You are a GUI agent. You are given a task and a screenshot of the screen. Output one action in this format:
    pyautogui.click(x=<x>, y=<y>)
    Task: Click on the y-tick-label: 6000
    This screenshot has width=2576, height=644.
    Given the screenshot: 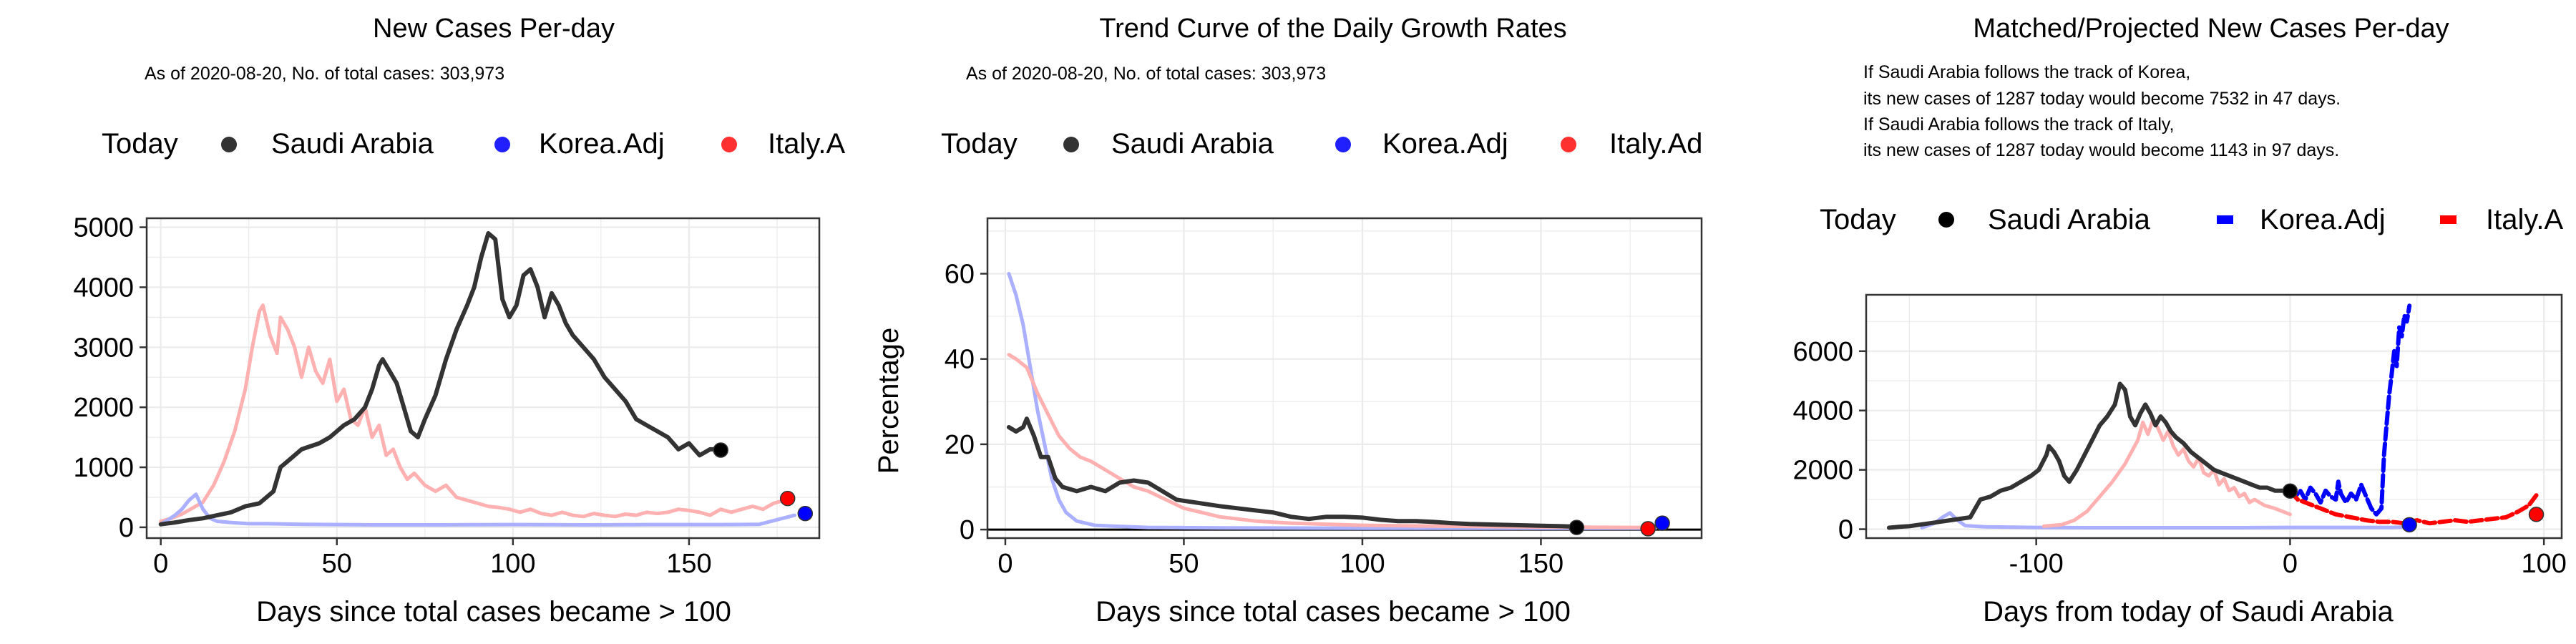 What is the action you would take?
    pyautogui.click(x=1822, y=352)
    